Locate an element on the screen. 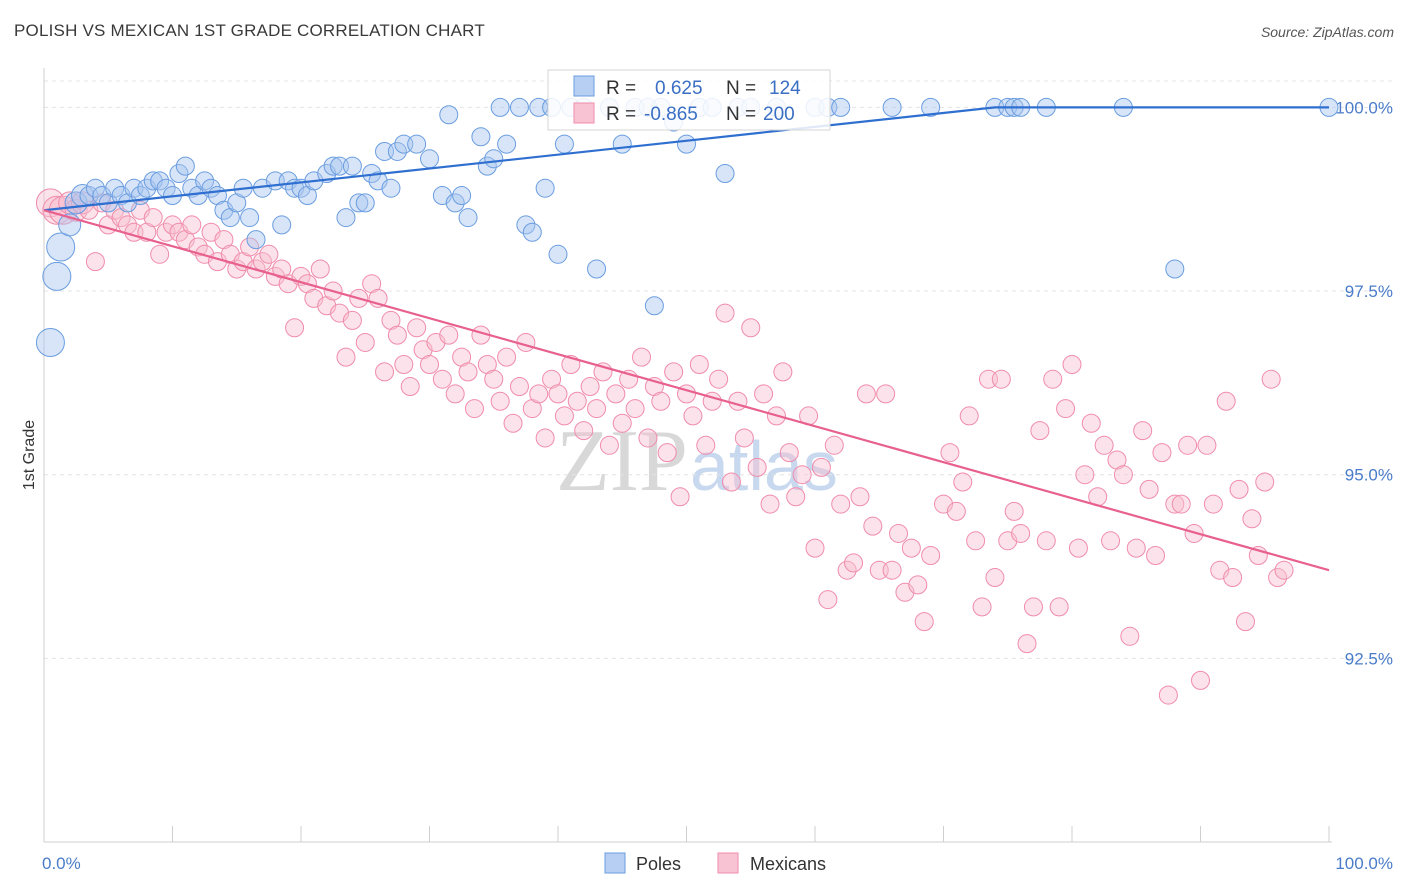 The image size is (1406, 892). trendline-poles is located at coordinates (686, 159).